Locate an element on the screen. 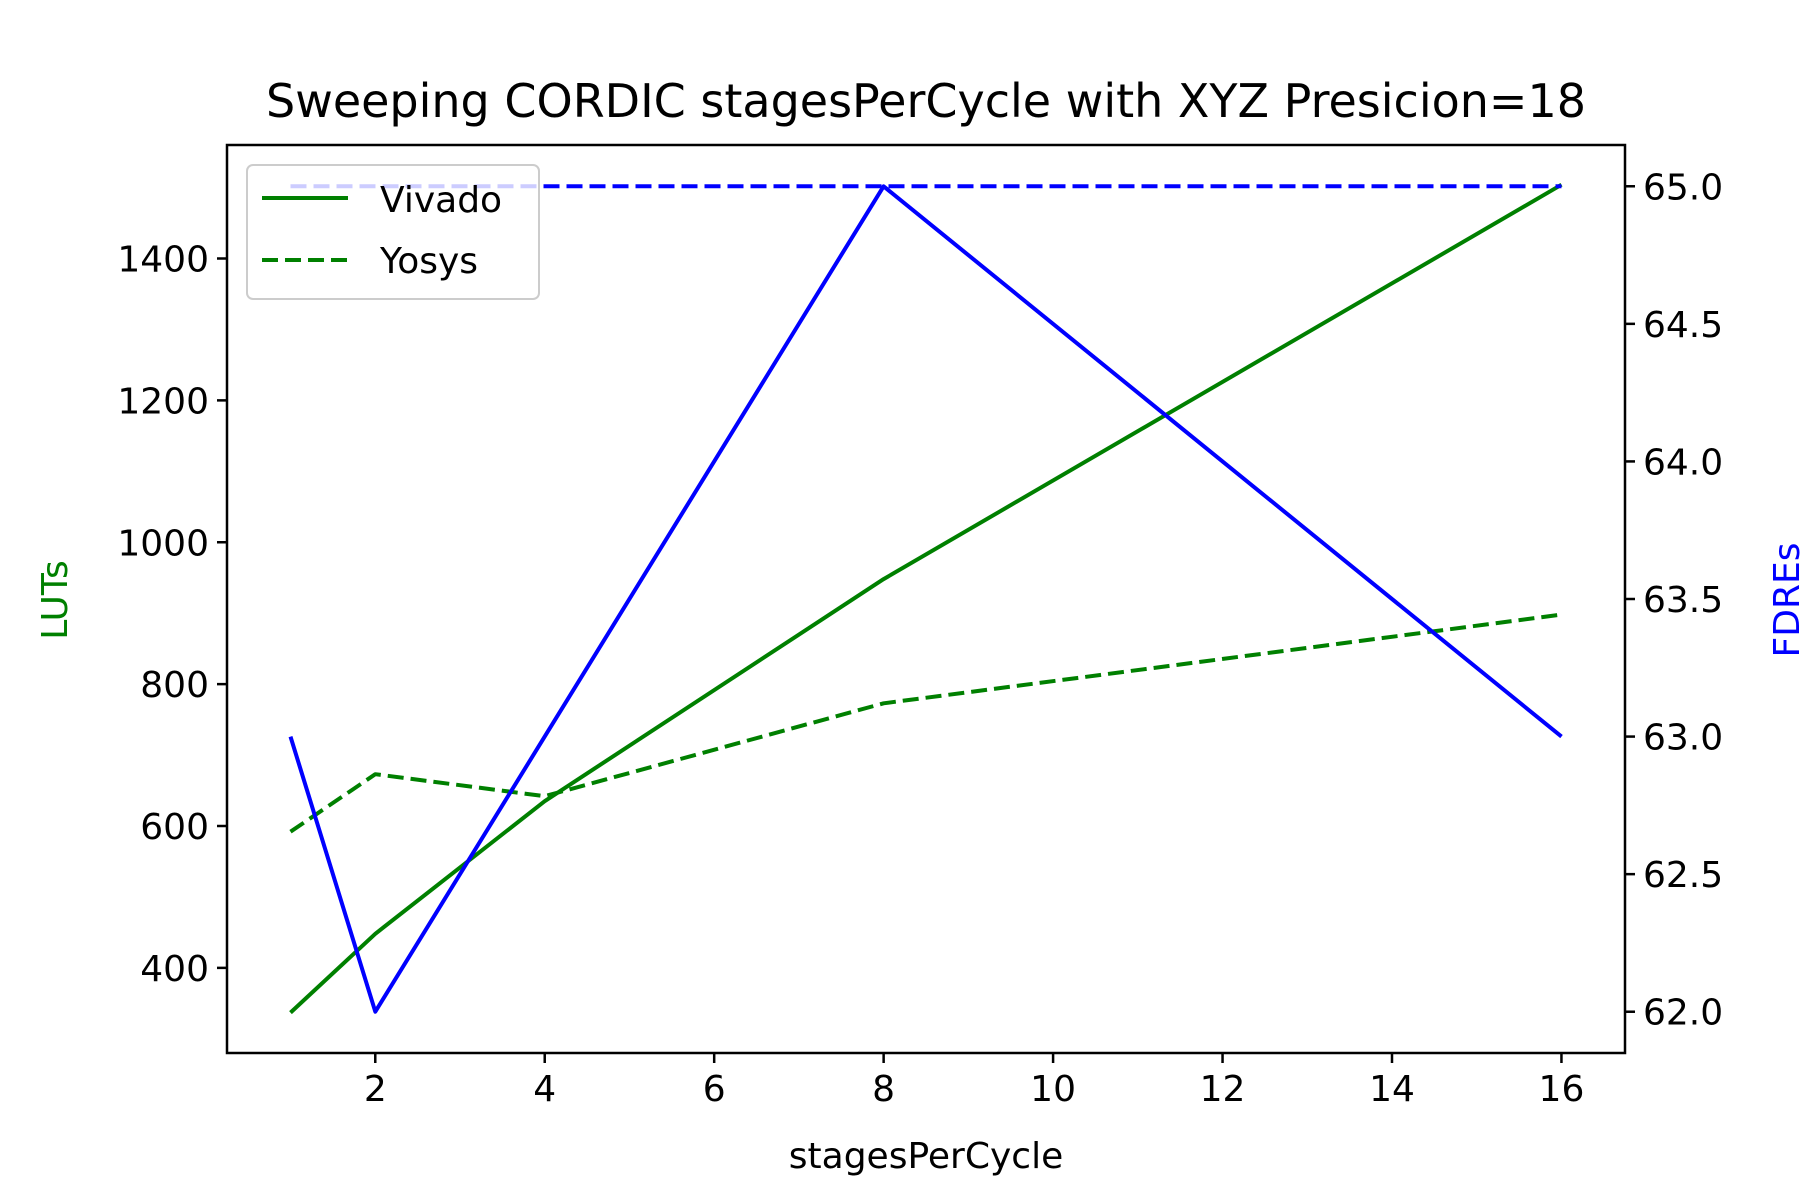 The height and width of the screenshot is (1200, 1800). right-y-tick-label: 64.5 is located at coordinates (1683, 325).